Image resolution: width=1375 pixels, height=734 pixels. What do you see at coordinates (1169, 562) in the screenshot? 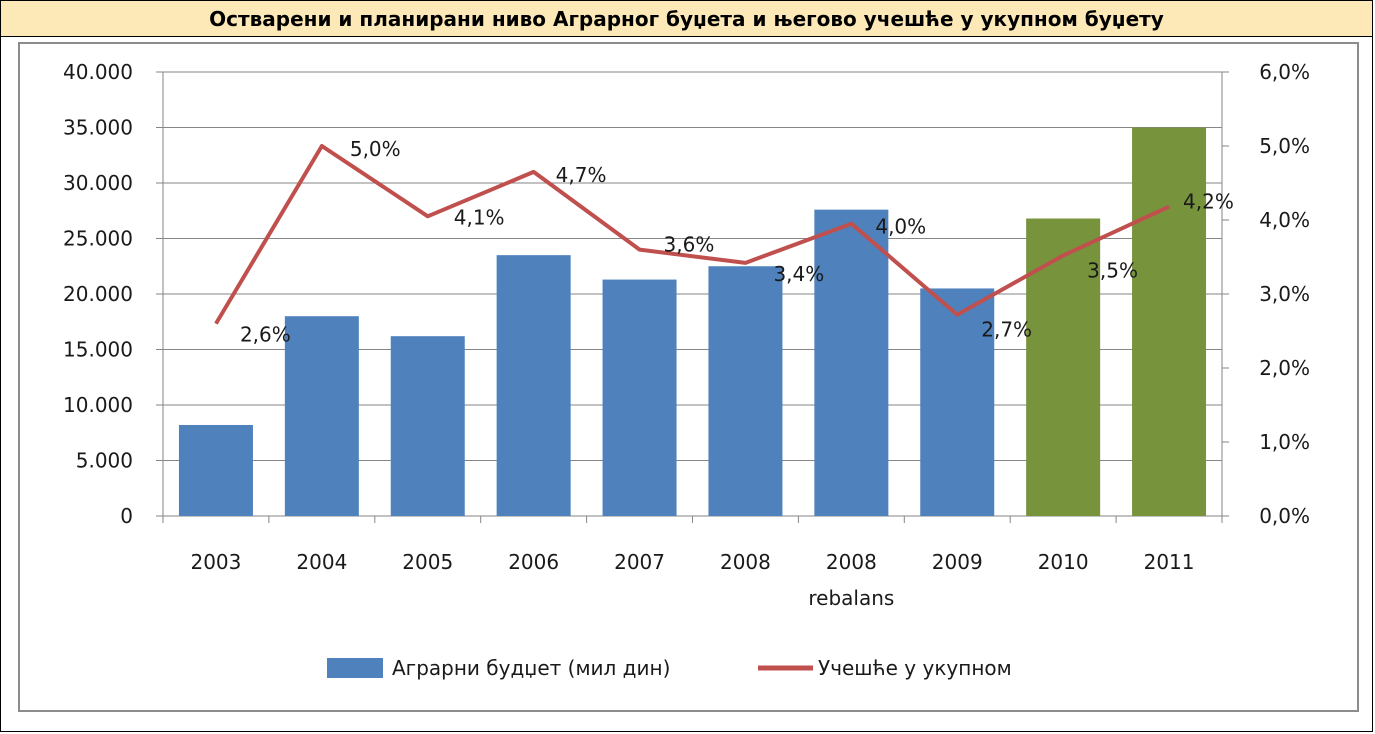
I see `category-label: 2011` at bounding box center [1169, 562].